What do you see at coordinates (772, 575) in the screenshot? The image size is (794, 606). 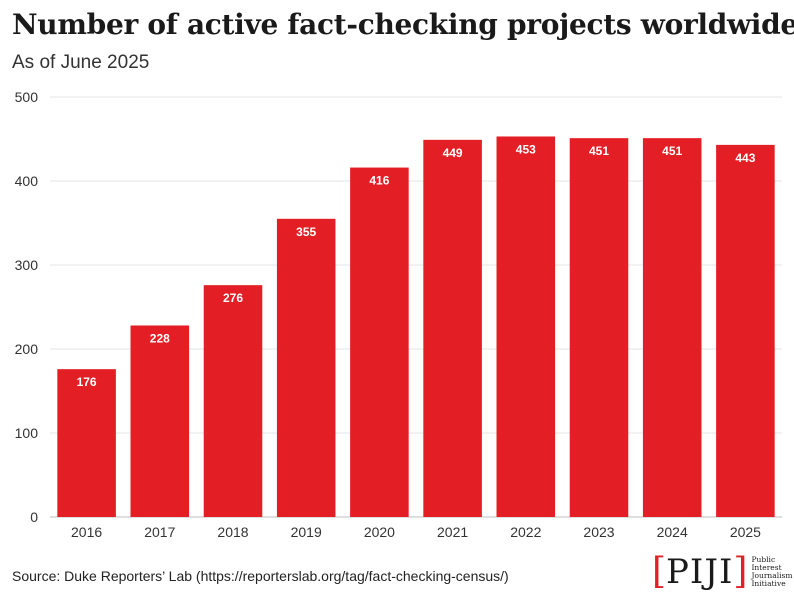 I see `logo-line-3: Journalism` at bounding box center [772, 575].